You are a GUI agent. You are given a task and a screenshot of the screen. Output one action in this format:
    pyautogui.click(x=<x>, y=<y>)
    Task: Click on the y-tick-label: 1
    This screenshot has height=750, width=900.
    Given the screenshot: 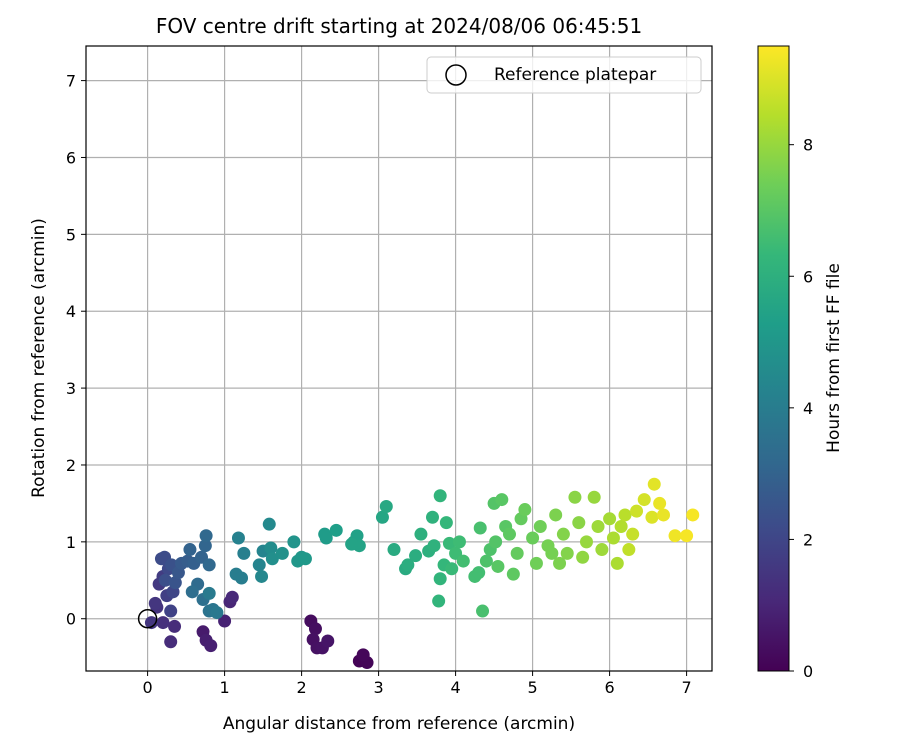 What is the action you would take?
    pyautogui.click(x=71, y=542)
    